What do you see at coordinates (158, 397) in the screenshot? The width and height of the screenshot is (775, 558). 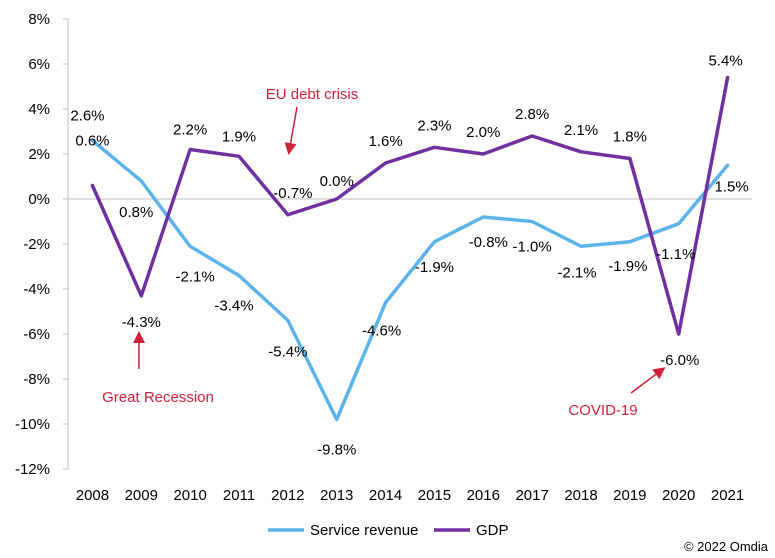 I see `annotation-label: Great Recession` at bounding box center [158, 397].